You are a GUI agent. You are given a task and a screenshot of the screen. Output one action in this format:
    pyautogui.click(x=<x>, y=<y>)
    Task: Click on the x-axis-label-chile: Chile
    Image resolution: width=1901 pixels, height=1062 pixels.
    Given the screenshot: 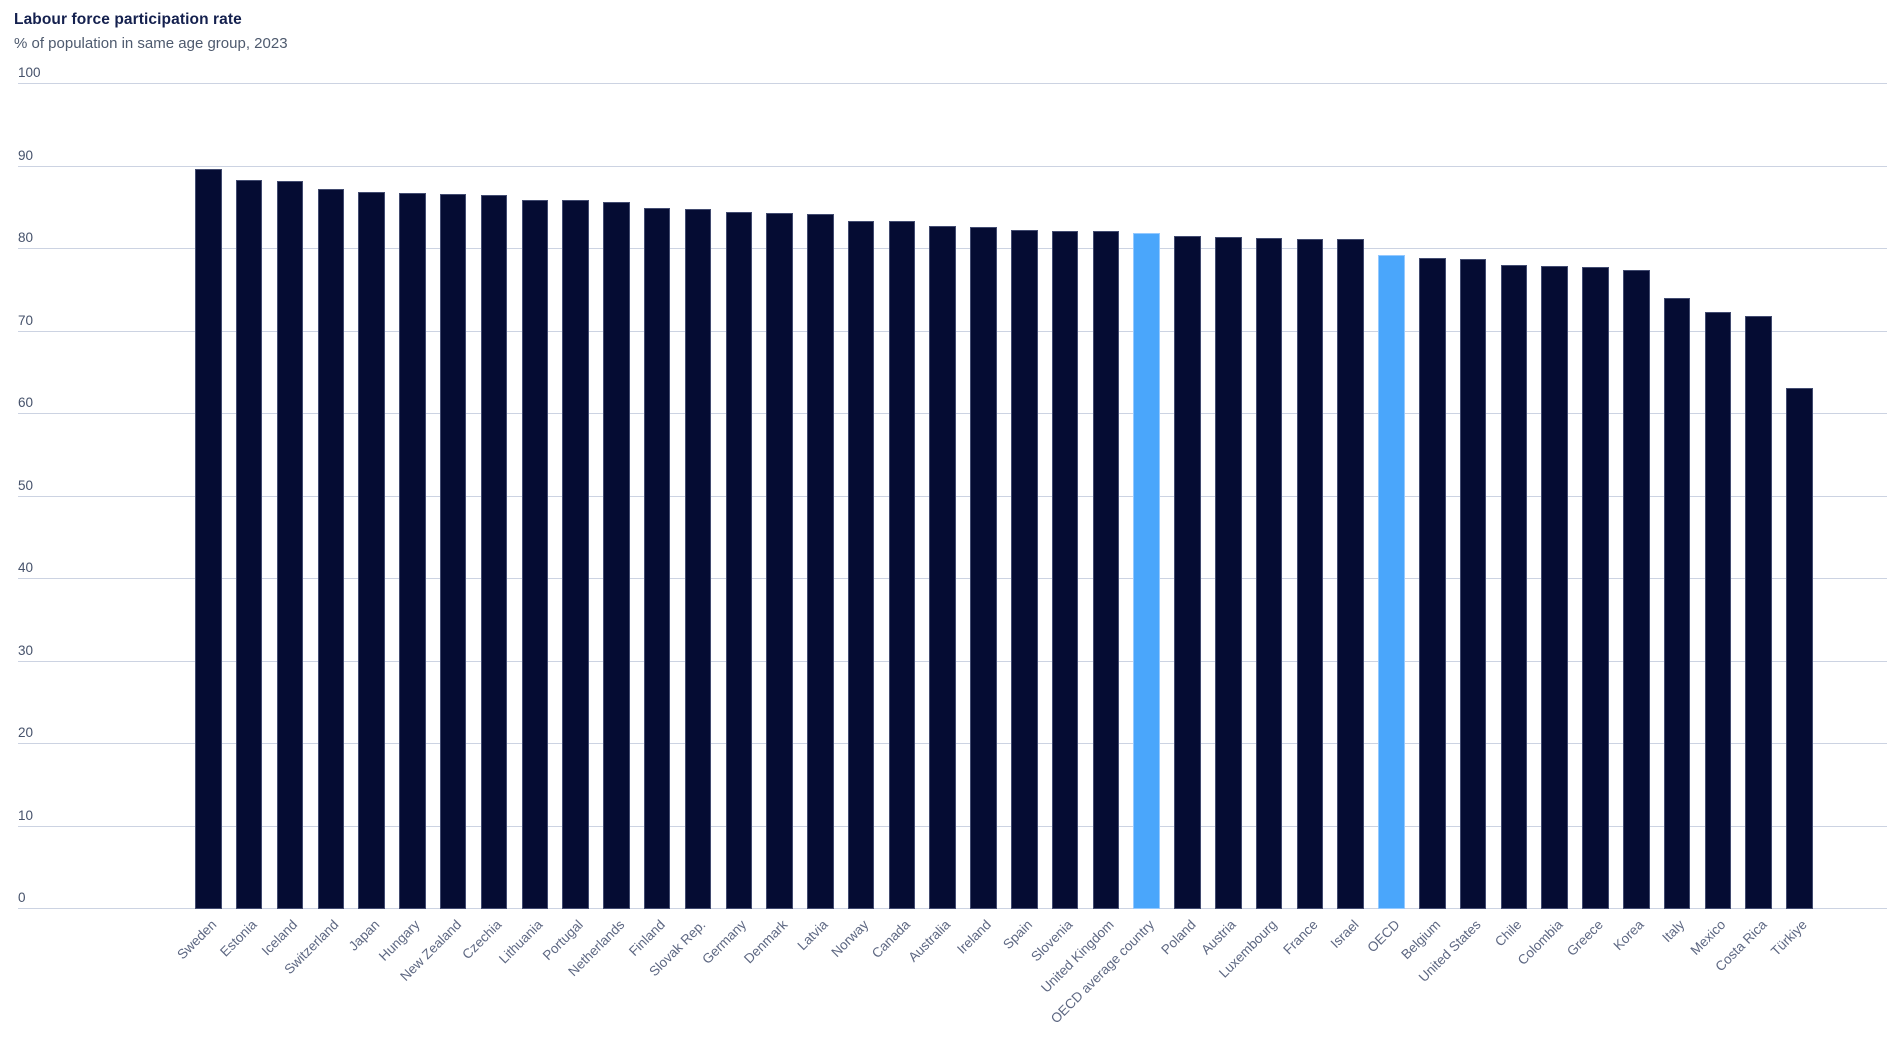 What is the action you would take?
    pyautogui.click(x=1508, y=933)
    